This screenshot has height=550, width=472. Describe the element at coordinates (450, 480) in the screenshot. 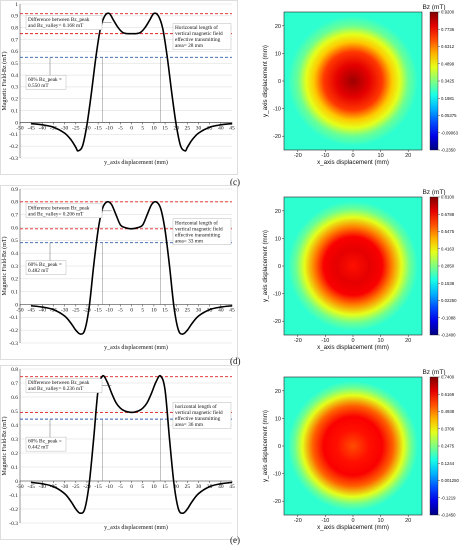

I see `colorbar-tick-label: 0.001250` at that location.